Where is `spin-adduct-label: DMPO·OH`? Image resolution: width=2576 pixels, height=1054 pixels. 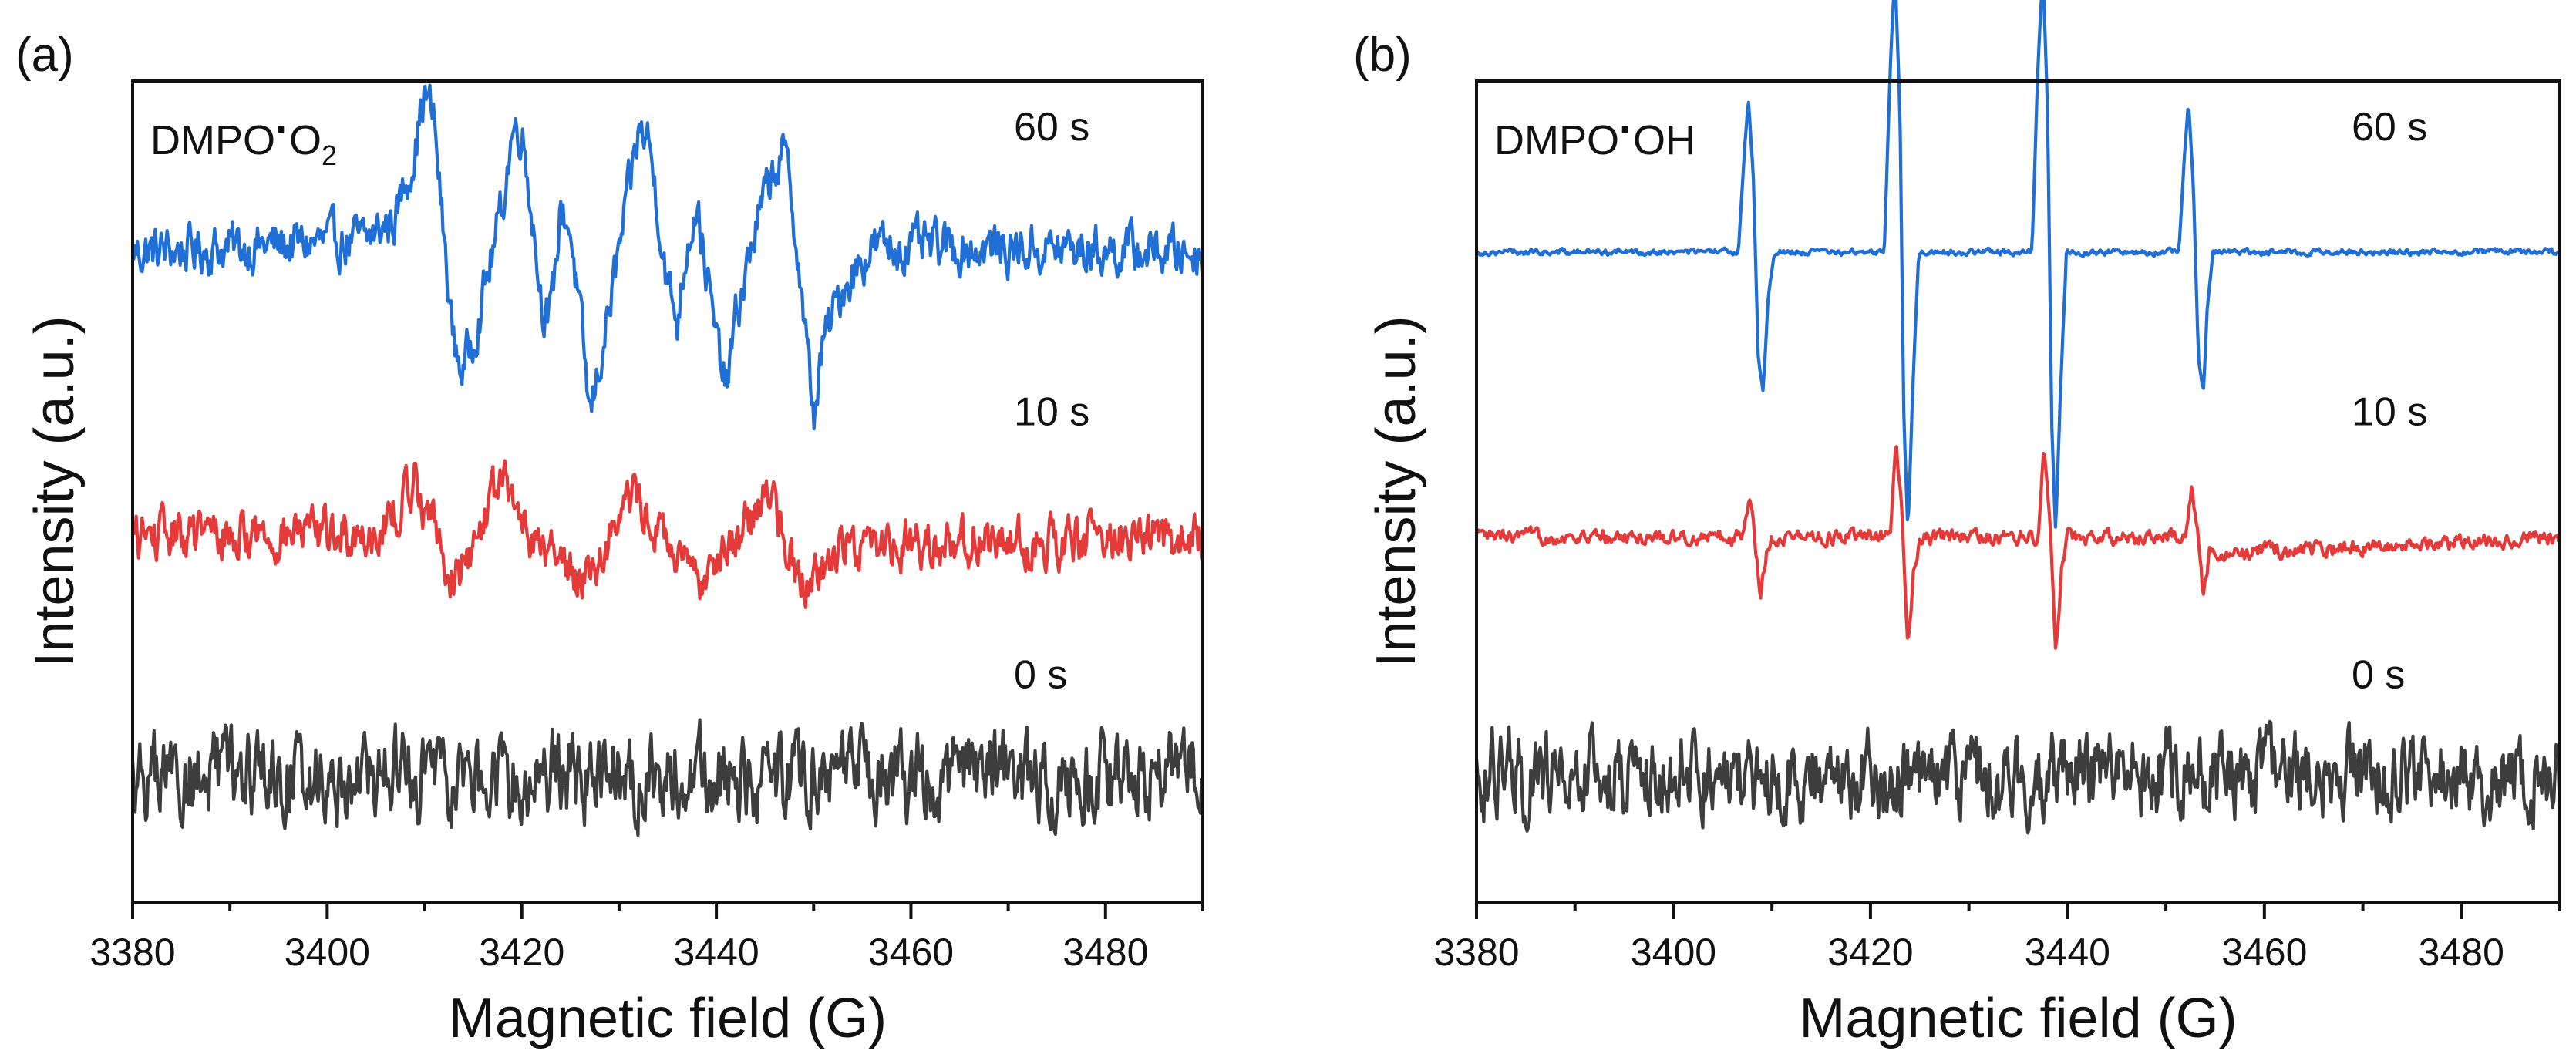 spin-adduct-label: DMPO·OH is located at coordinates (1595, 134).